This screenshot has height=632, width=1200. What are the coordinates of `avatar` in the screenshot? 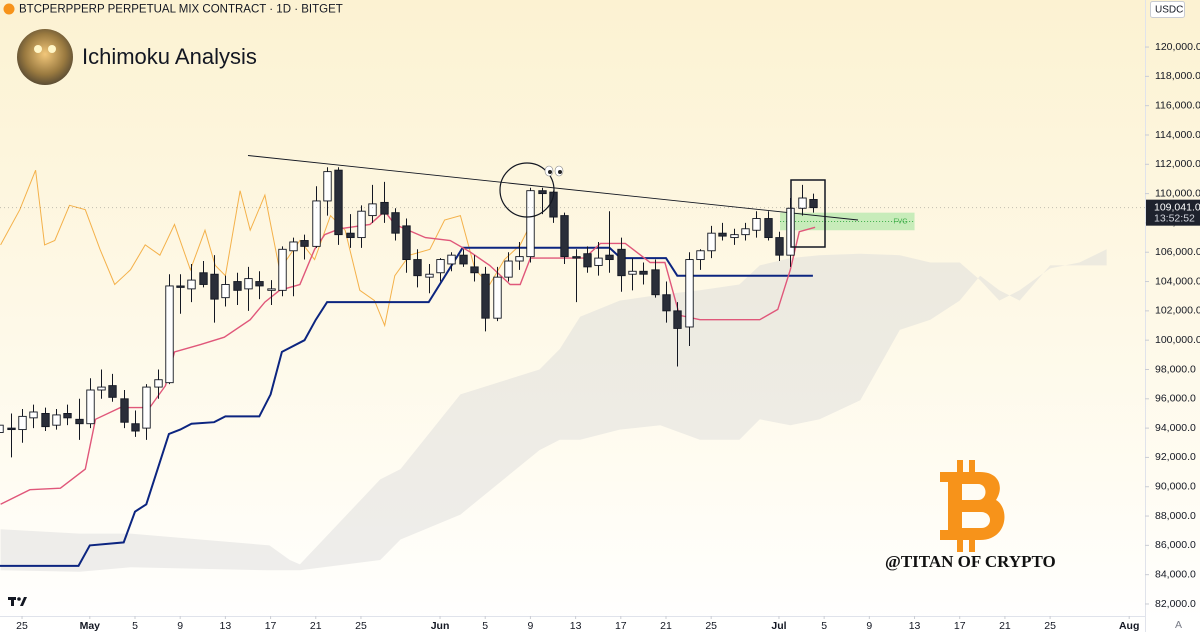 It's located at (45, 57).